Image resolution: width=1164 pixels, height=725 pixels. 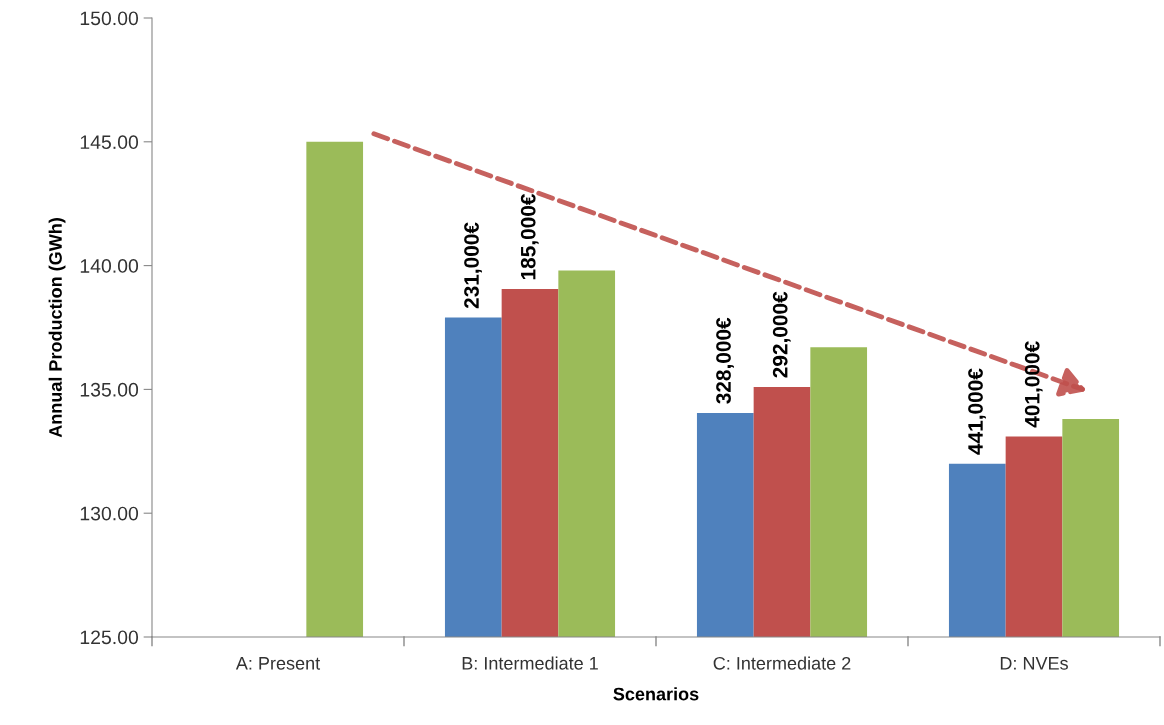 I want to click on x-axis-title: Scenarios, so click(x=656, y=694).